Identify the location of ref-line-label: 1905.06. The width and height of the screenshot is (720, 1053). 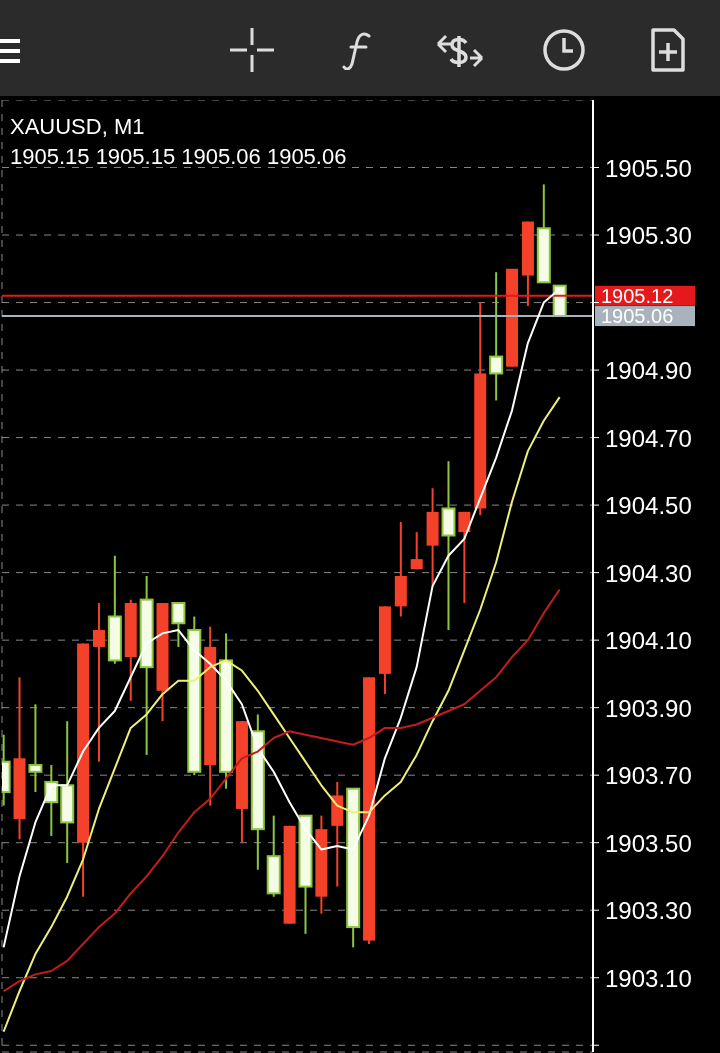
(637, 316).